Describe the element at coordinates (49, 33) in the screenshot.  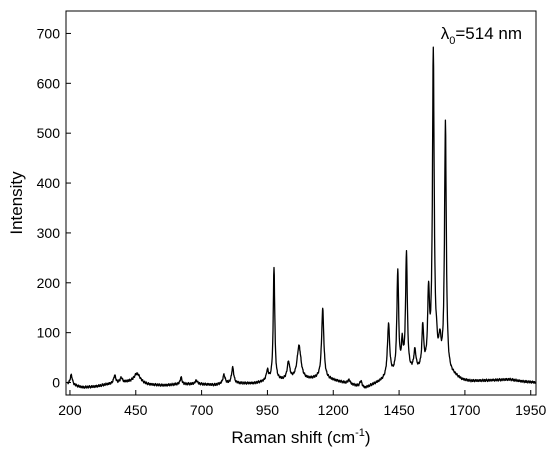
I see `y-tick-label: 700` at that location.